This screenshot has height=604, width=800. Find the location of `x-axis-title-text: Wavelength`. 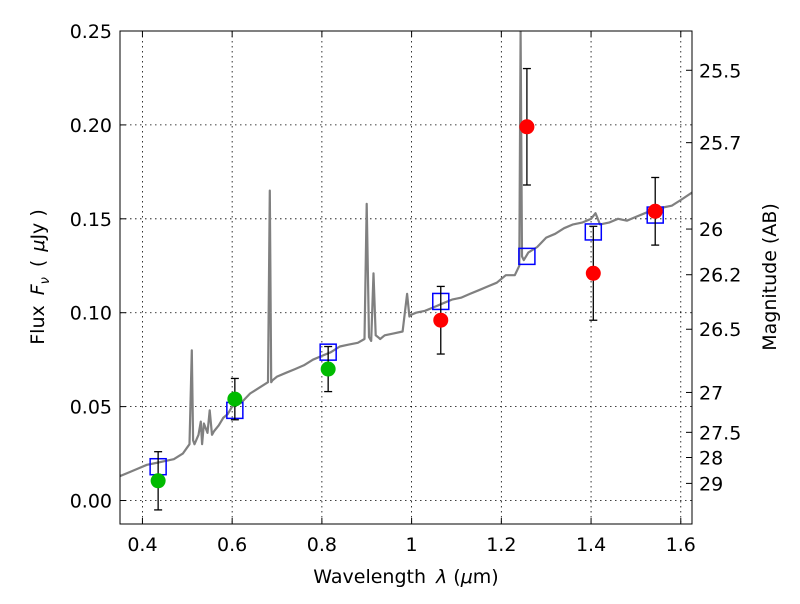

x-axis-title-text: Wavelength is located at coordinates (369, 577).